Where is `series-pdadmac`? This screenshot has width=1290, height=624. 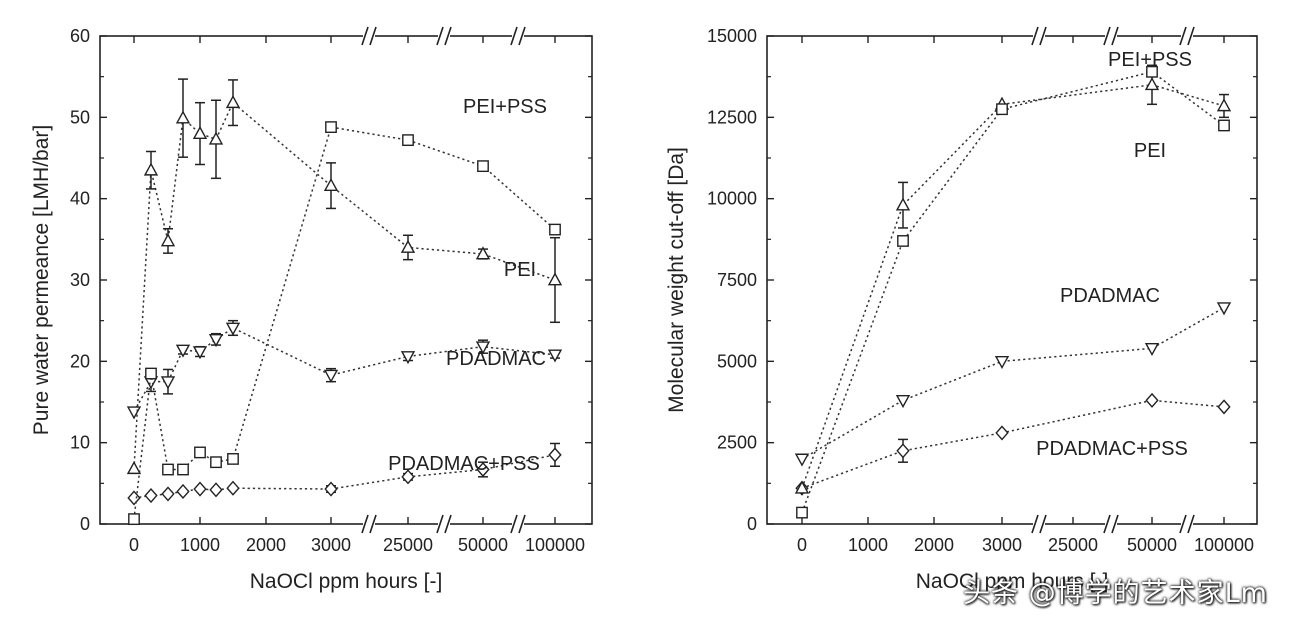
series-pdadmac is located at coordinates (1013, 384).